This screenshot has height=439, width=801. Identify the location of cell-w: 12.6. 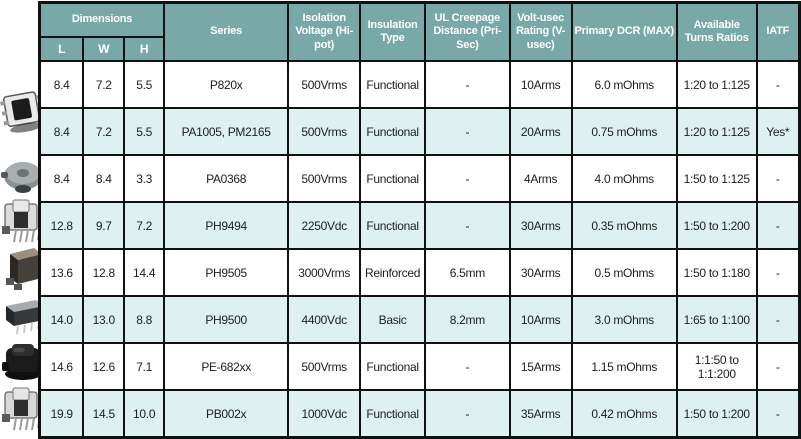
(104, 366).